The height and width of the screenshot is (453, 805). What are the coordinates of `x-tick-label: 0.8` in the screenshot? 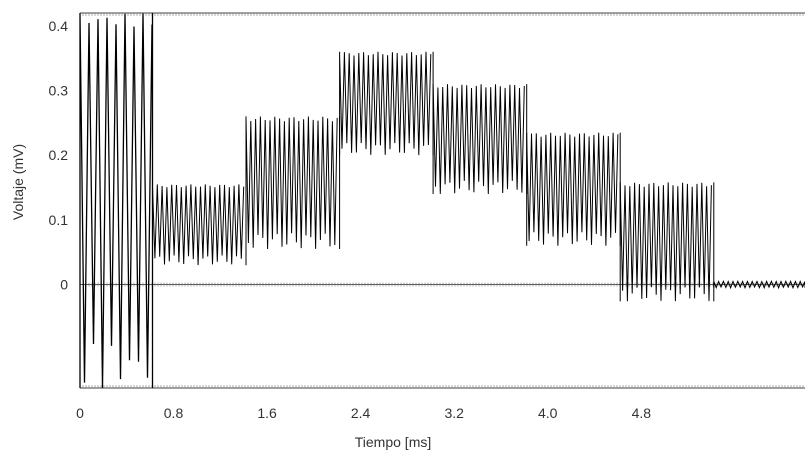 It's located at (174, 413).